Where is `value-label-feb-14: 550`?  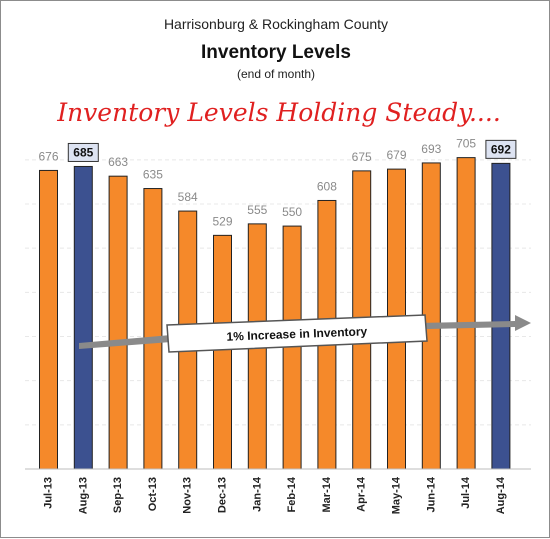 value-label-feb-14: 550 is located at coordinates (292, 212).